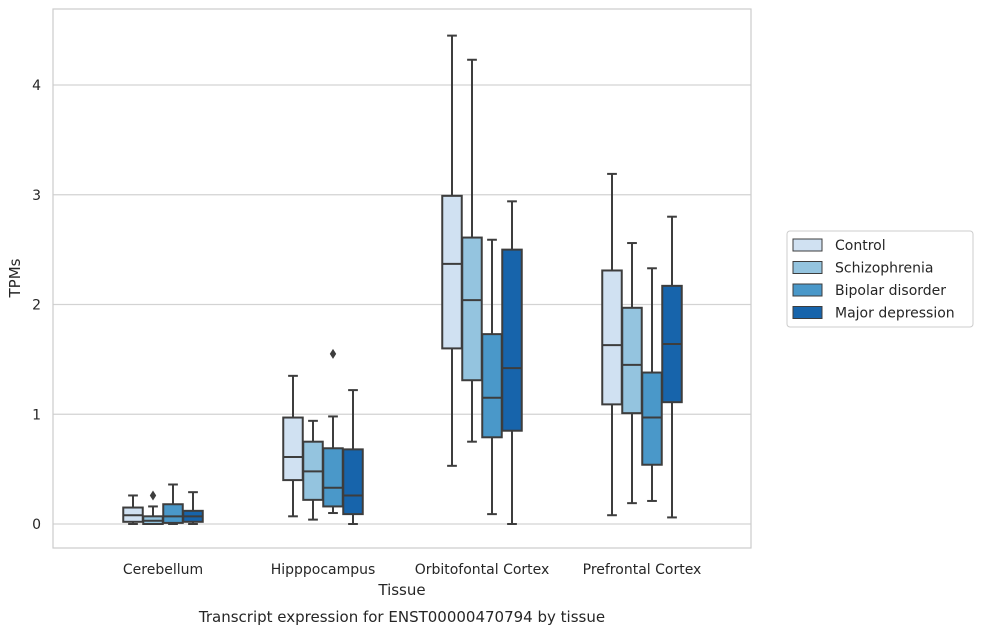 This screenshot has height=634, width=983. Describe the element at coordinates (36, 525) in the screenshot. I see `y-tick-label-0: 0` at that location.